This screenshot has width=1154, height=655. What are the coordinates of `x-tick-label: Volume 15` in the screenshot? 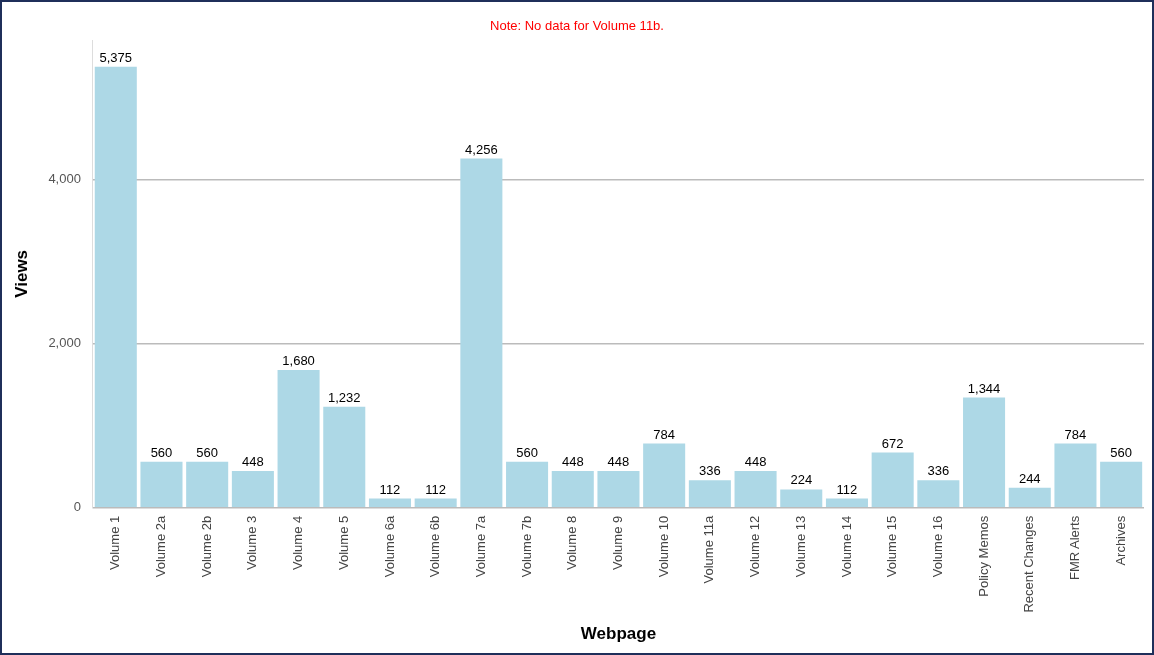 It's located at (892, 546).